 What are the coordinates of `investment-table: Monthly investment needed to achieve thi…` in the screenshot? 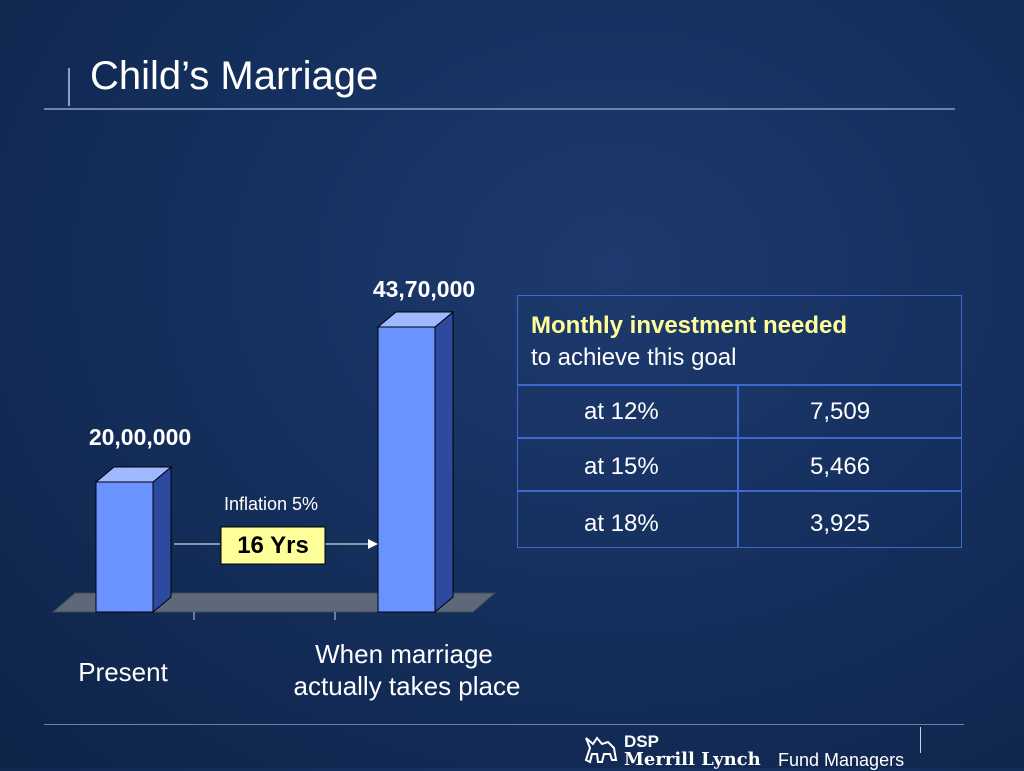 It's located at (739, 421).